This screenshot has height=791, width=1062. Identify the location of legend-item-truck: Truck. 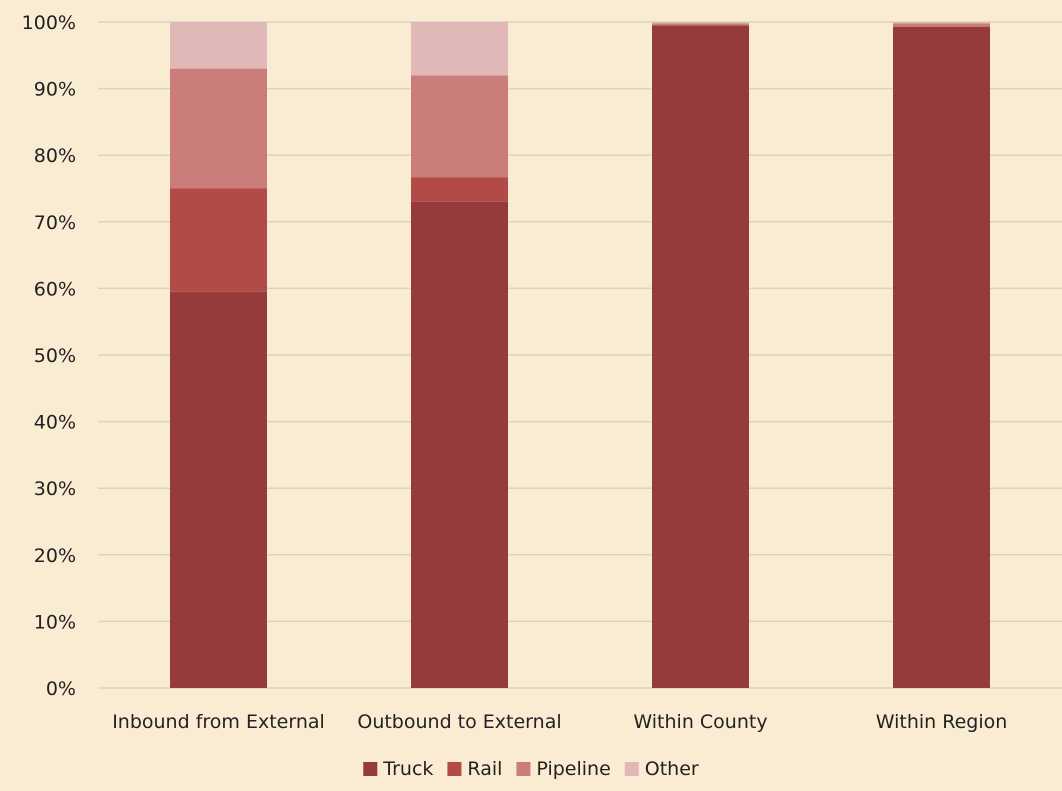
(398, 769).